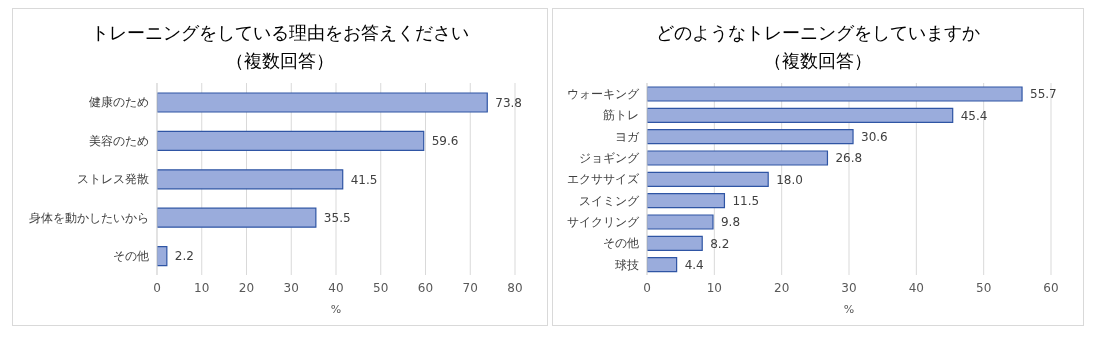  What do you see at coordinates (789, 179) in the screenshot?
I see `data-label: 18.0` at bounding box center [789, 179].